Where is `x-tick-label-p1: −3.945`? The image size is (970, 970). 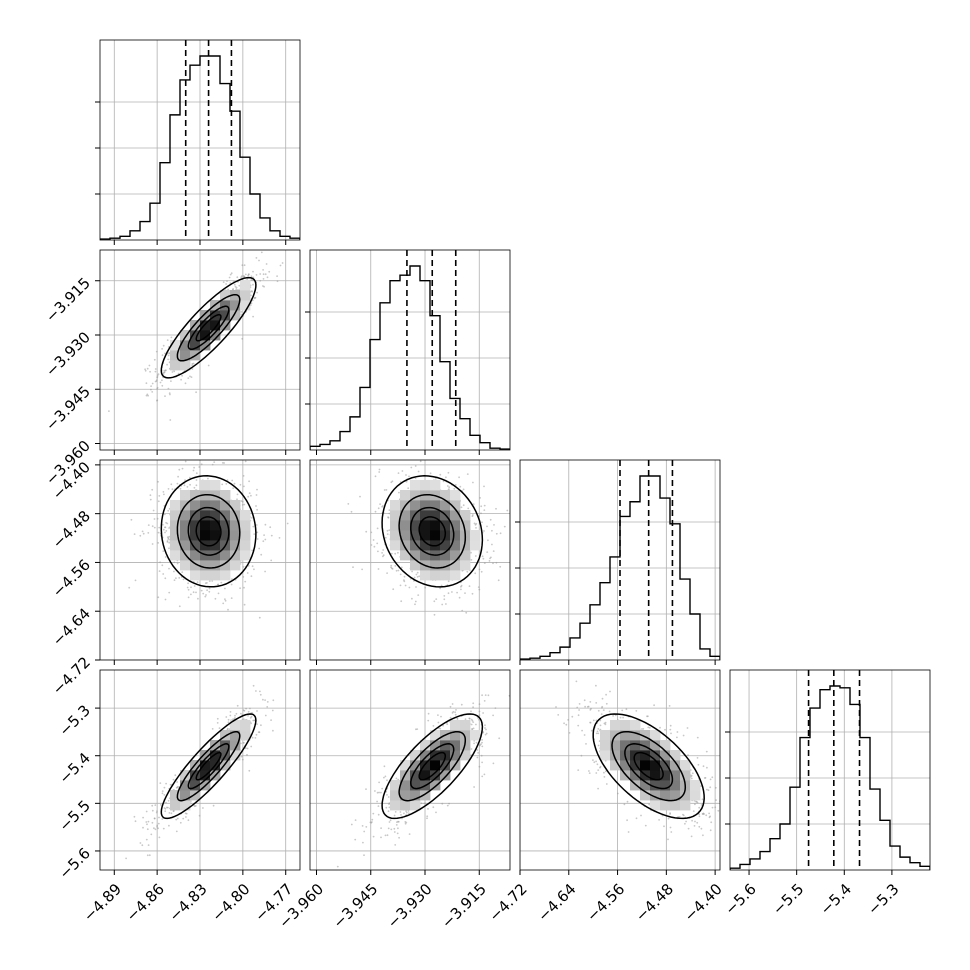
x-tick-label-p1: −3.945 is located at coordinates (356, 906).